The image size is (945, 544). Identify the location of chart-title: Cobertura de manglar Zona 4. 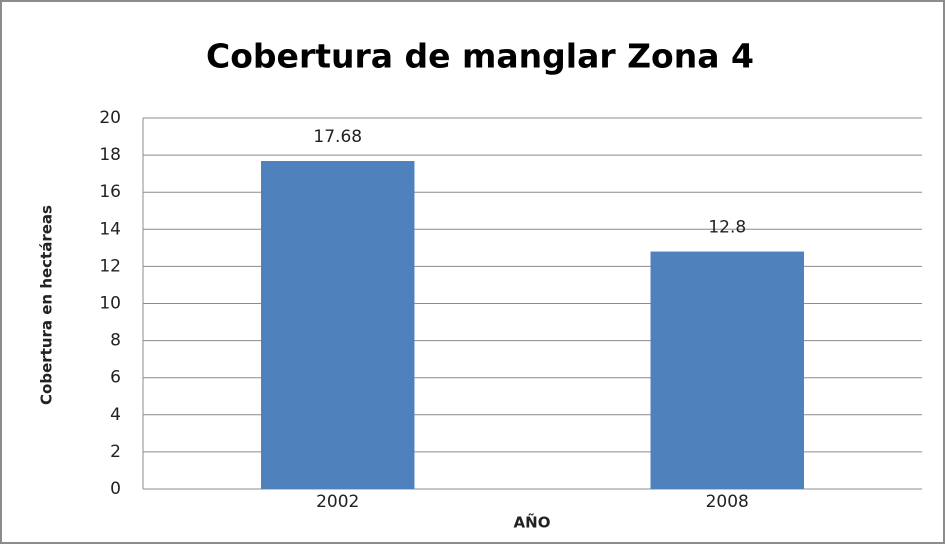
(480, 56).